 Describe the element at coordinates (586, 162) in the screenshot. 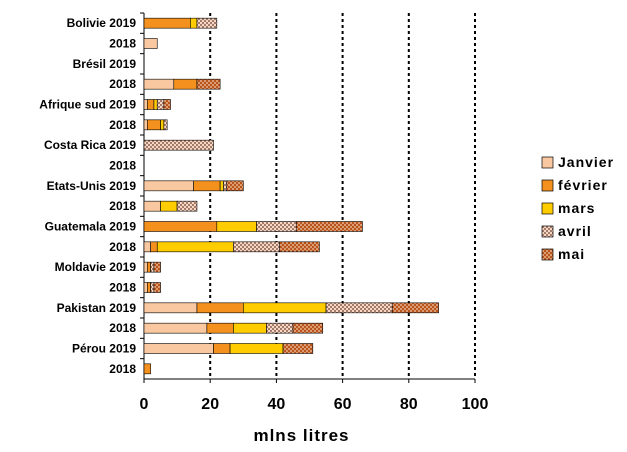

I see `legend-label: Janvier` at that location.